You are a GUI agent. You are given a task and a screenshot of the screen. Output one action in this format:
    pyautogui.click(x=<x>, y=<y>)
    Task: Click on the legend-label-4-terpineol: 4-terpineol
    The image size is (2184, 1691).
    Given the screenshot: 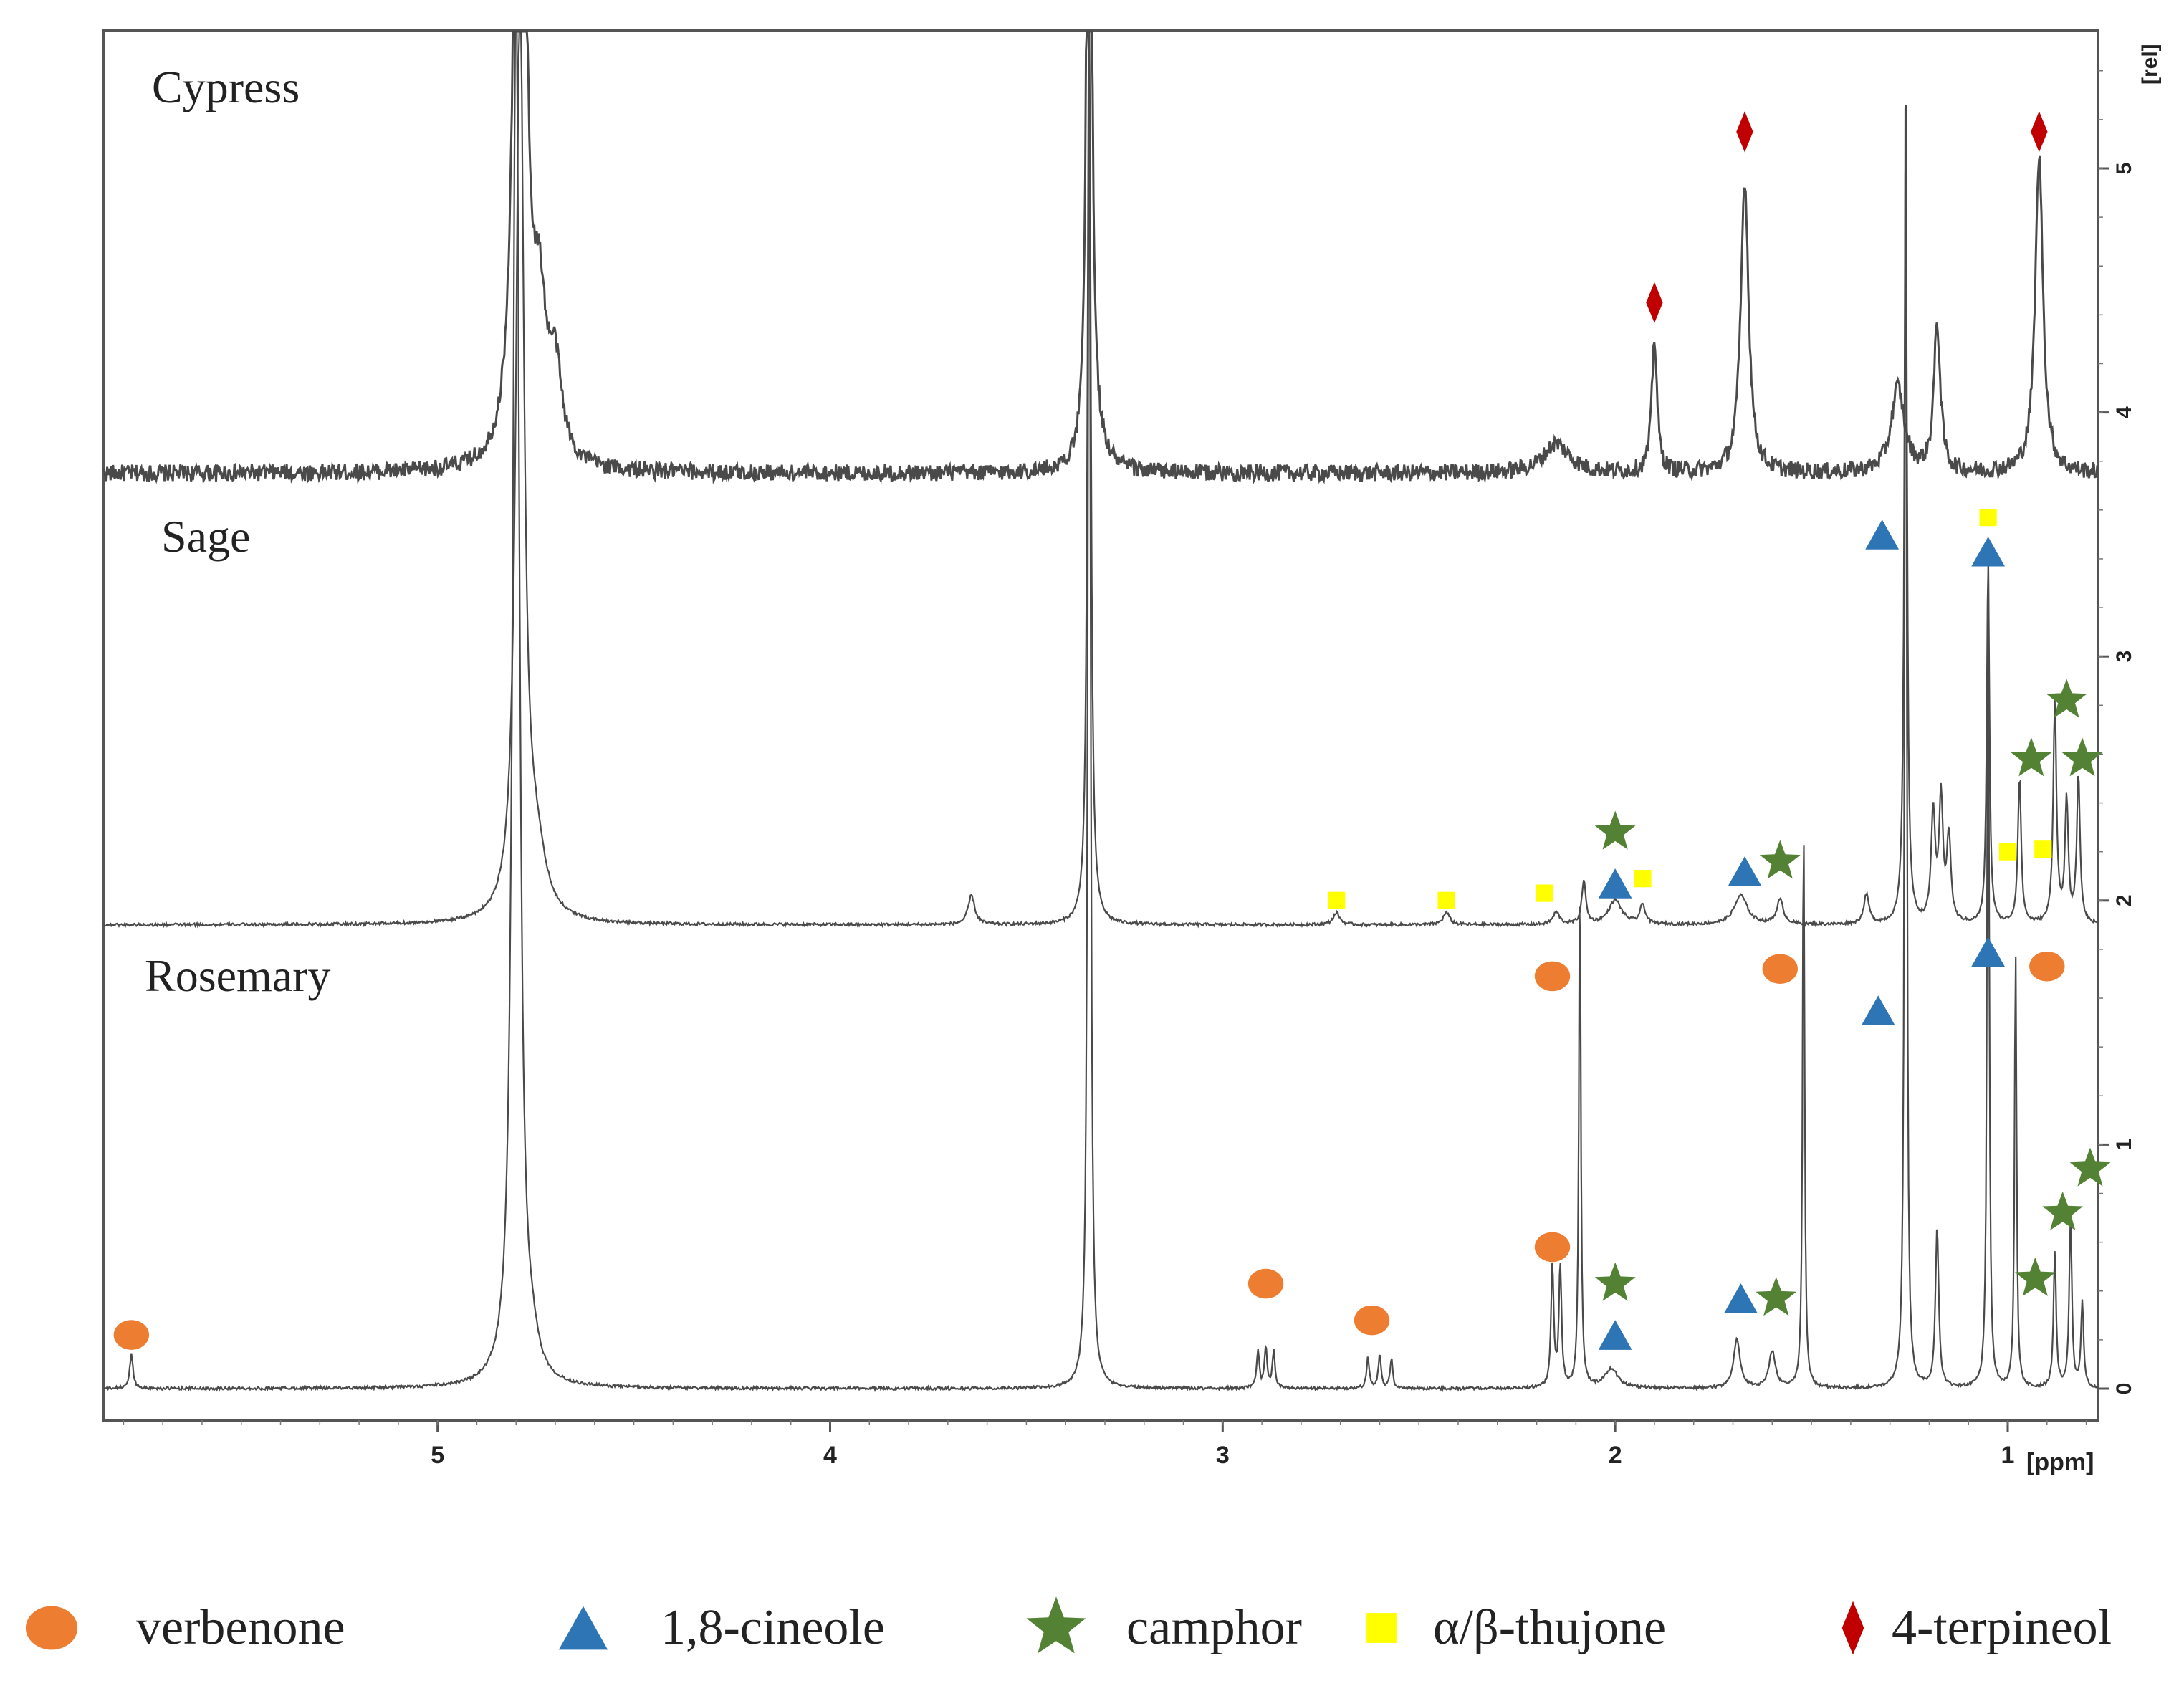 What is the action you would take?
    pyautogui.click(x=2002, y=1628)
    